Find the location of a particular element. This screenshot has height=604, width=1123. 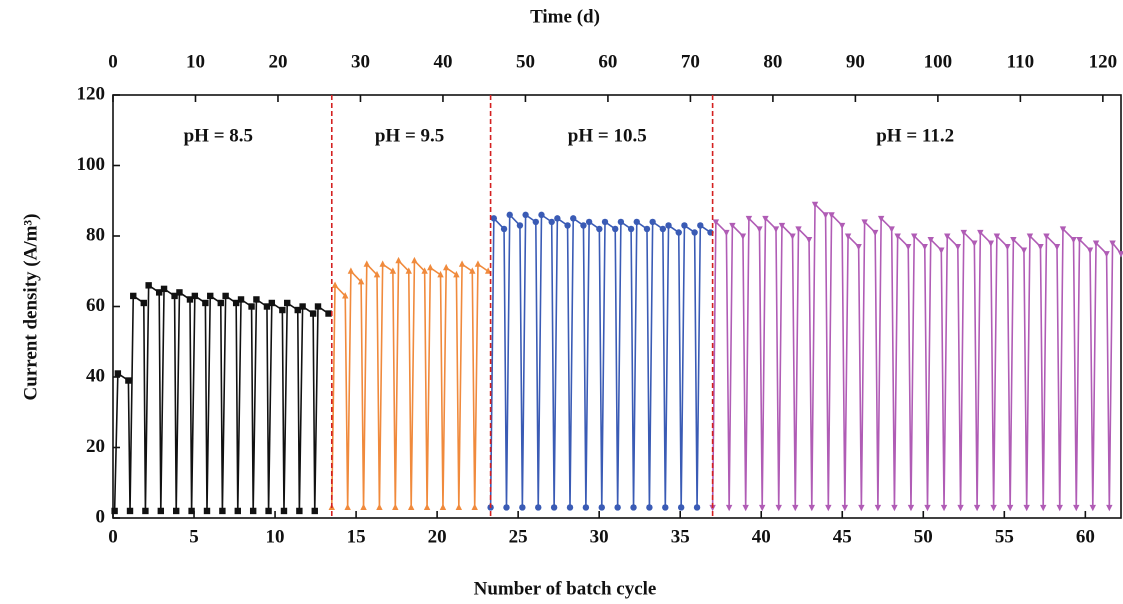

x-tick-label: 50 is located at coordinates (923, 536).